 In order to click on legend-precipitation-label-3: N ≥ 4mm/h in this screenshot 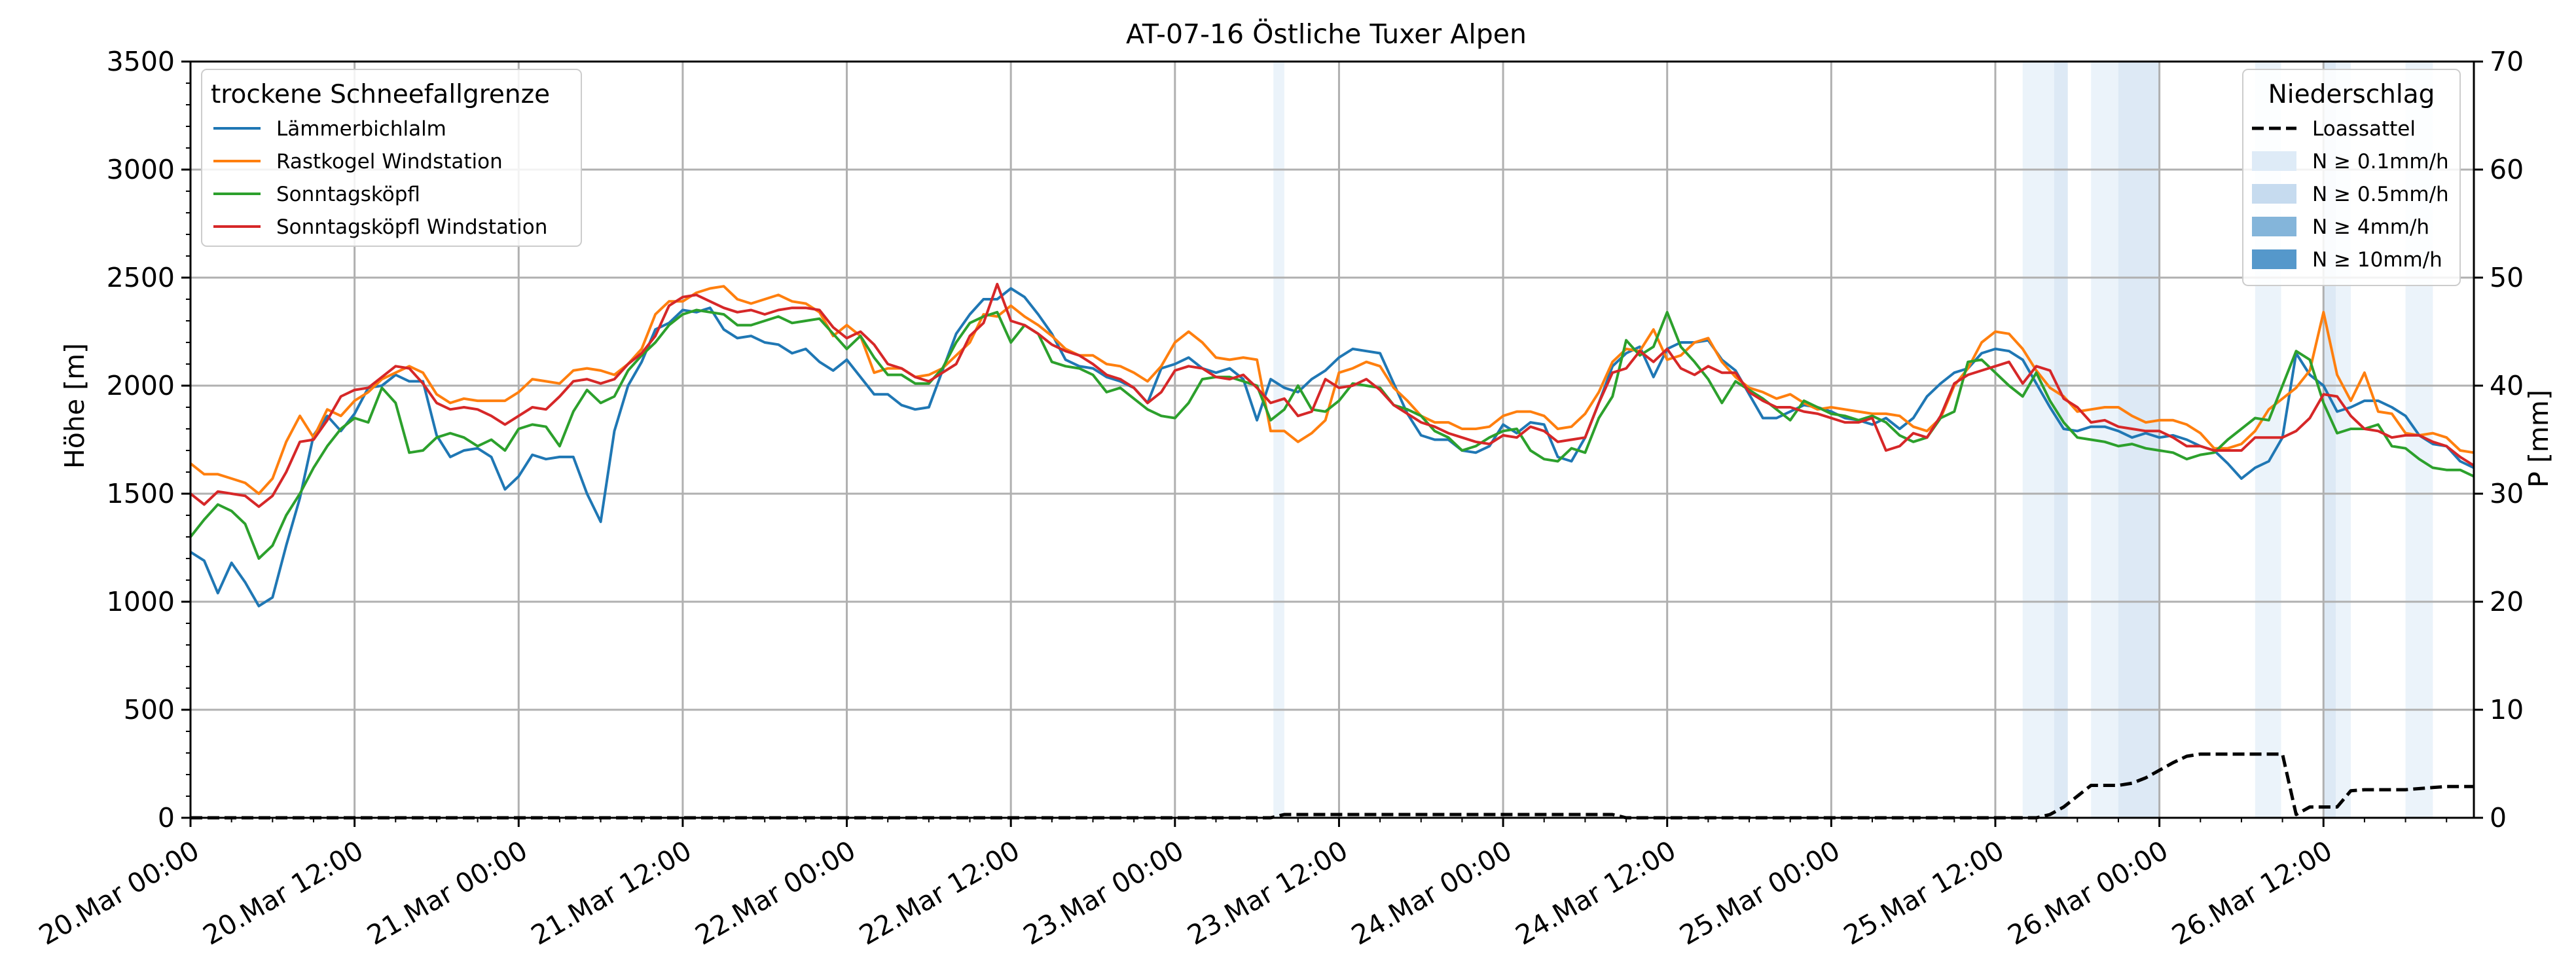, I will do `click(2370, 227)`.